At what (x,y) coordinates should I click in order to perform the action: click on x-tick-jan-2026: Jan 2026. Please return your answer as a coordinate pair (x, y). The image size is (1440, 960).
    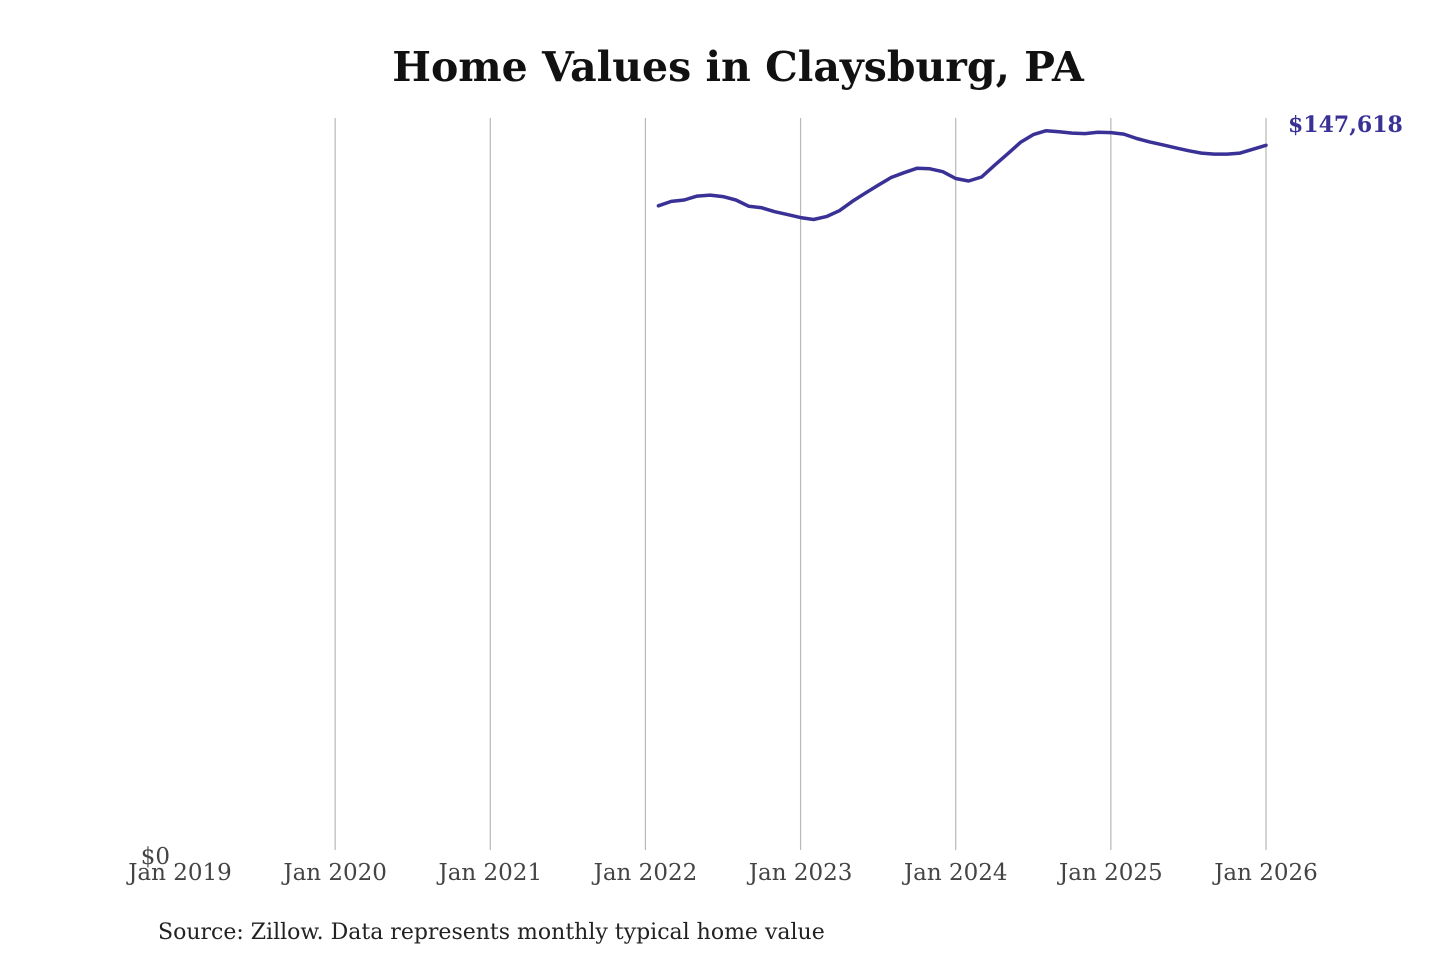
    Looking at the image, I should click on (1265, 873).